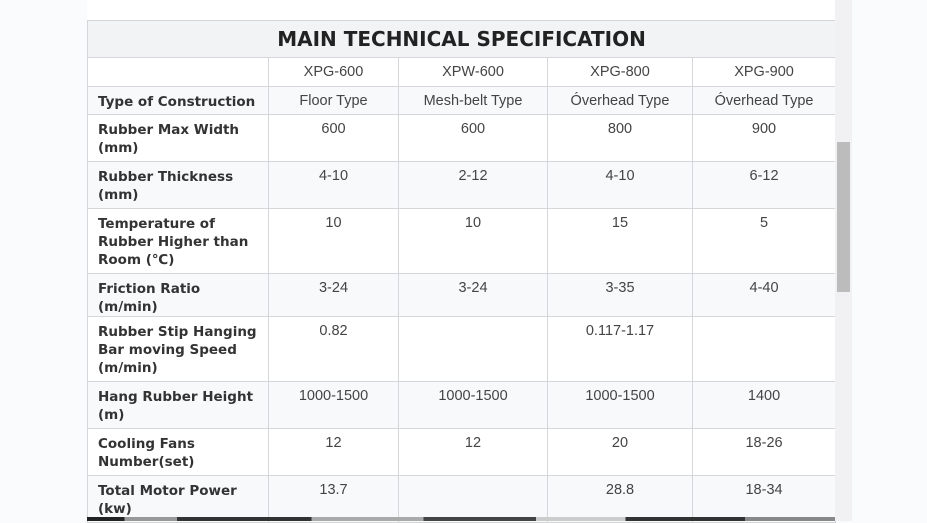  Describe the element at coordinates (178, 405) in the screenshot. I see `row-label: Hang Rubber Height (m)` at that location.